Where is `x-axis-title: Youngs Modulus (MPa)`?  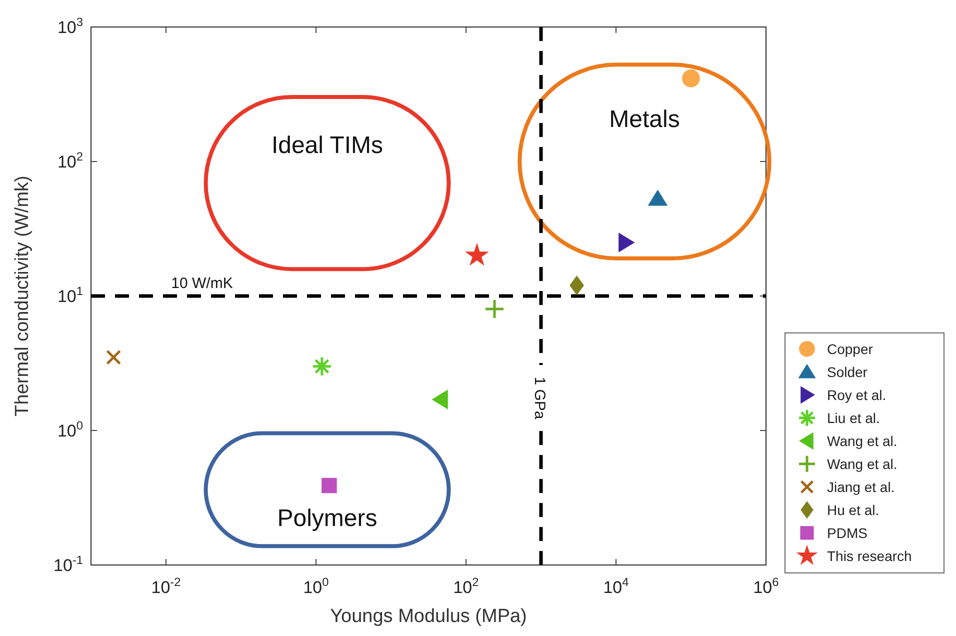
x-axis-title: Youngs Modulus (MPa) is located at coordinates (428, 616).